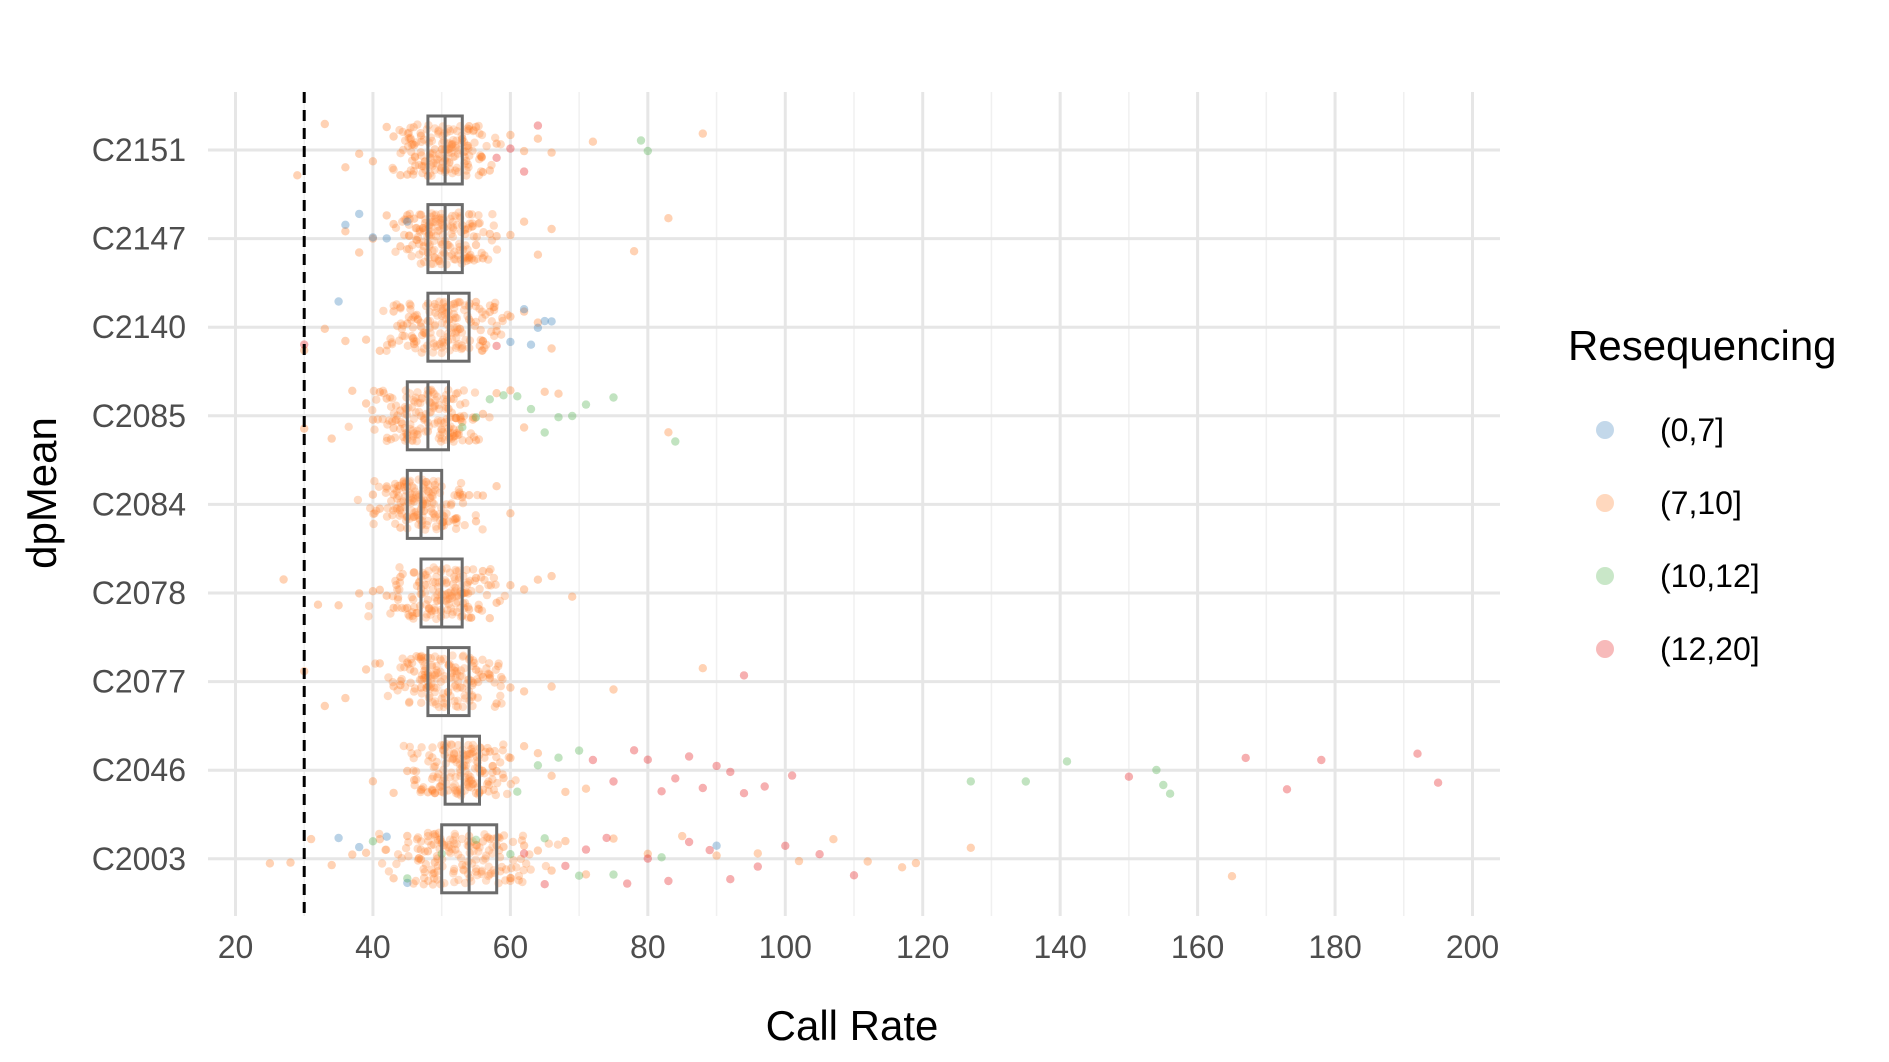  What do you see at coordinates (139, 770) in the screenshot?
I see `y-tick-label: C2046` at bounding box center [139, 770].